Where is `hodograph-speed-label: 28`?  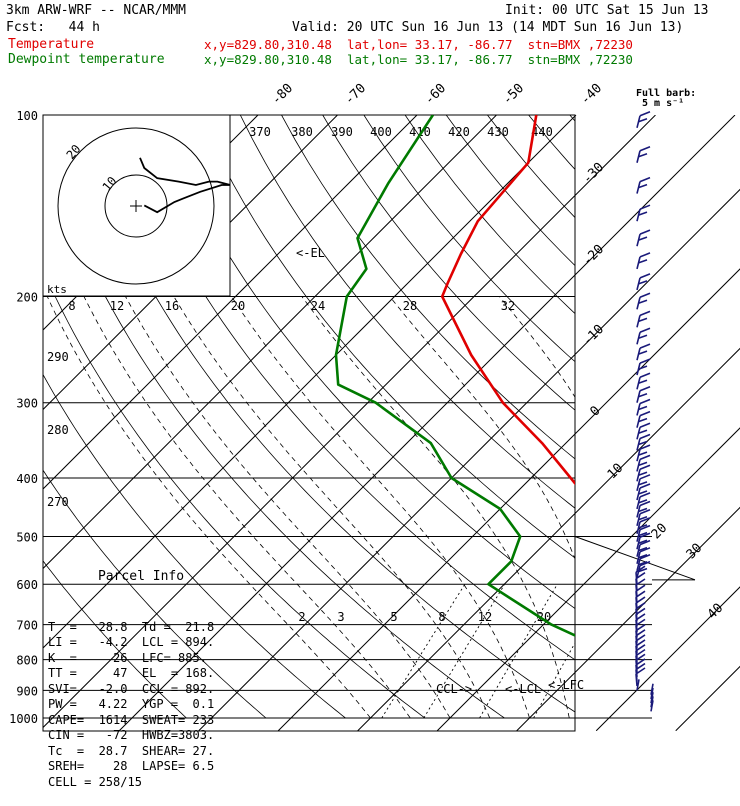
hodograph-speed-label: 28 is located at coordinates (410, 306).